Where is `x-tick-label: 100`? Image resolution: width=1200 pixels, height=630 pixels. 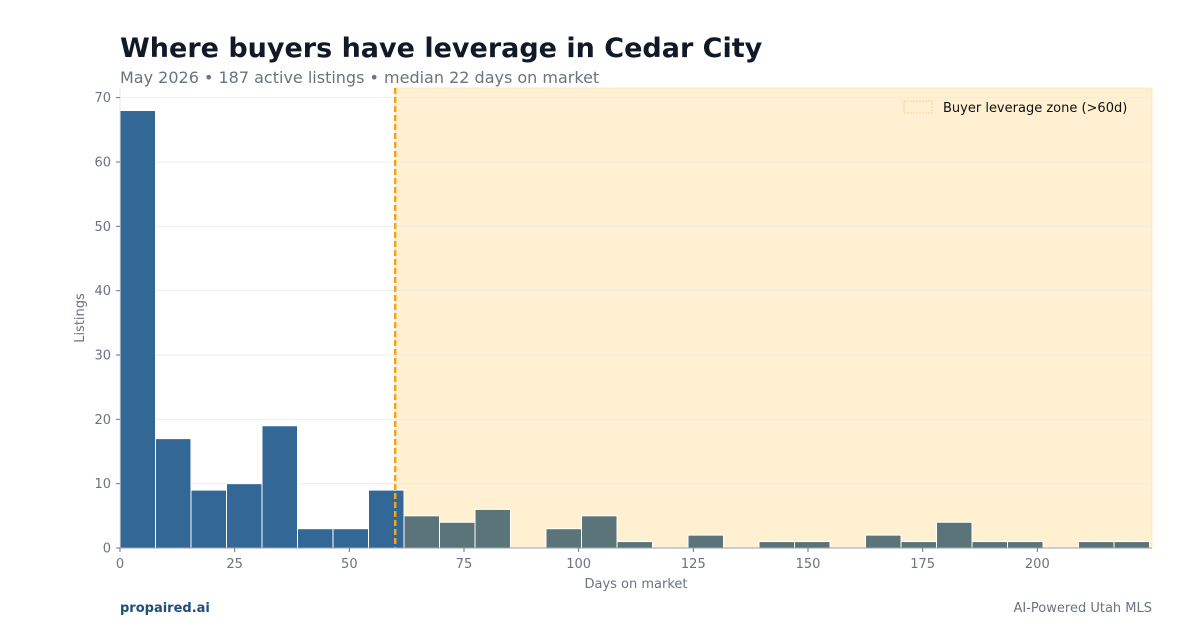
x-tick-label: 100 is located at coordinates (578, 564).